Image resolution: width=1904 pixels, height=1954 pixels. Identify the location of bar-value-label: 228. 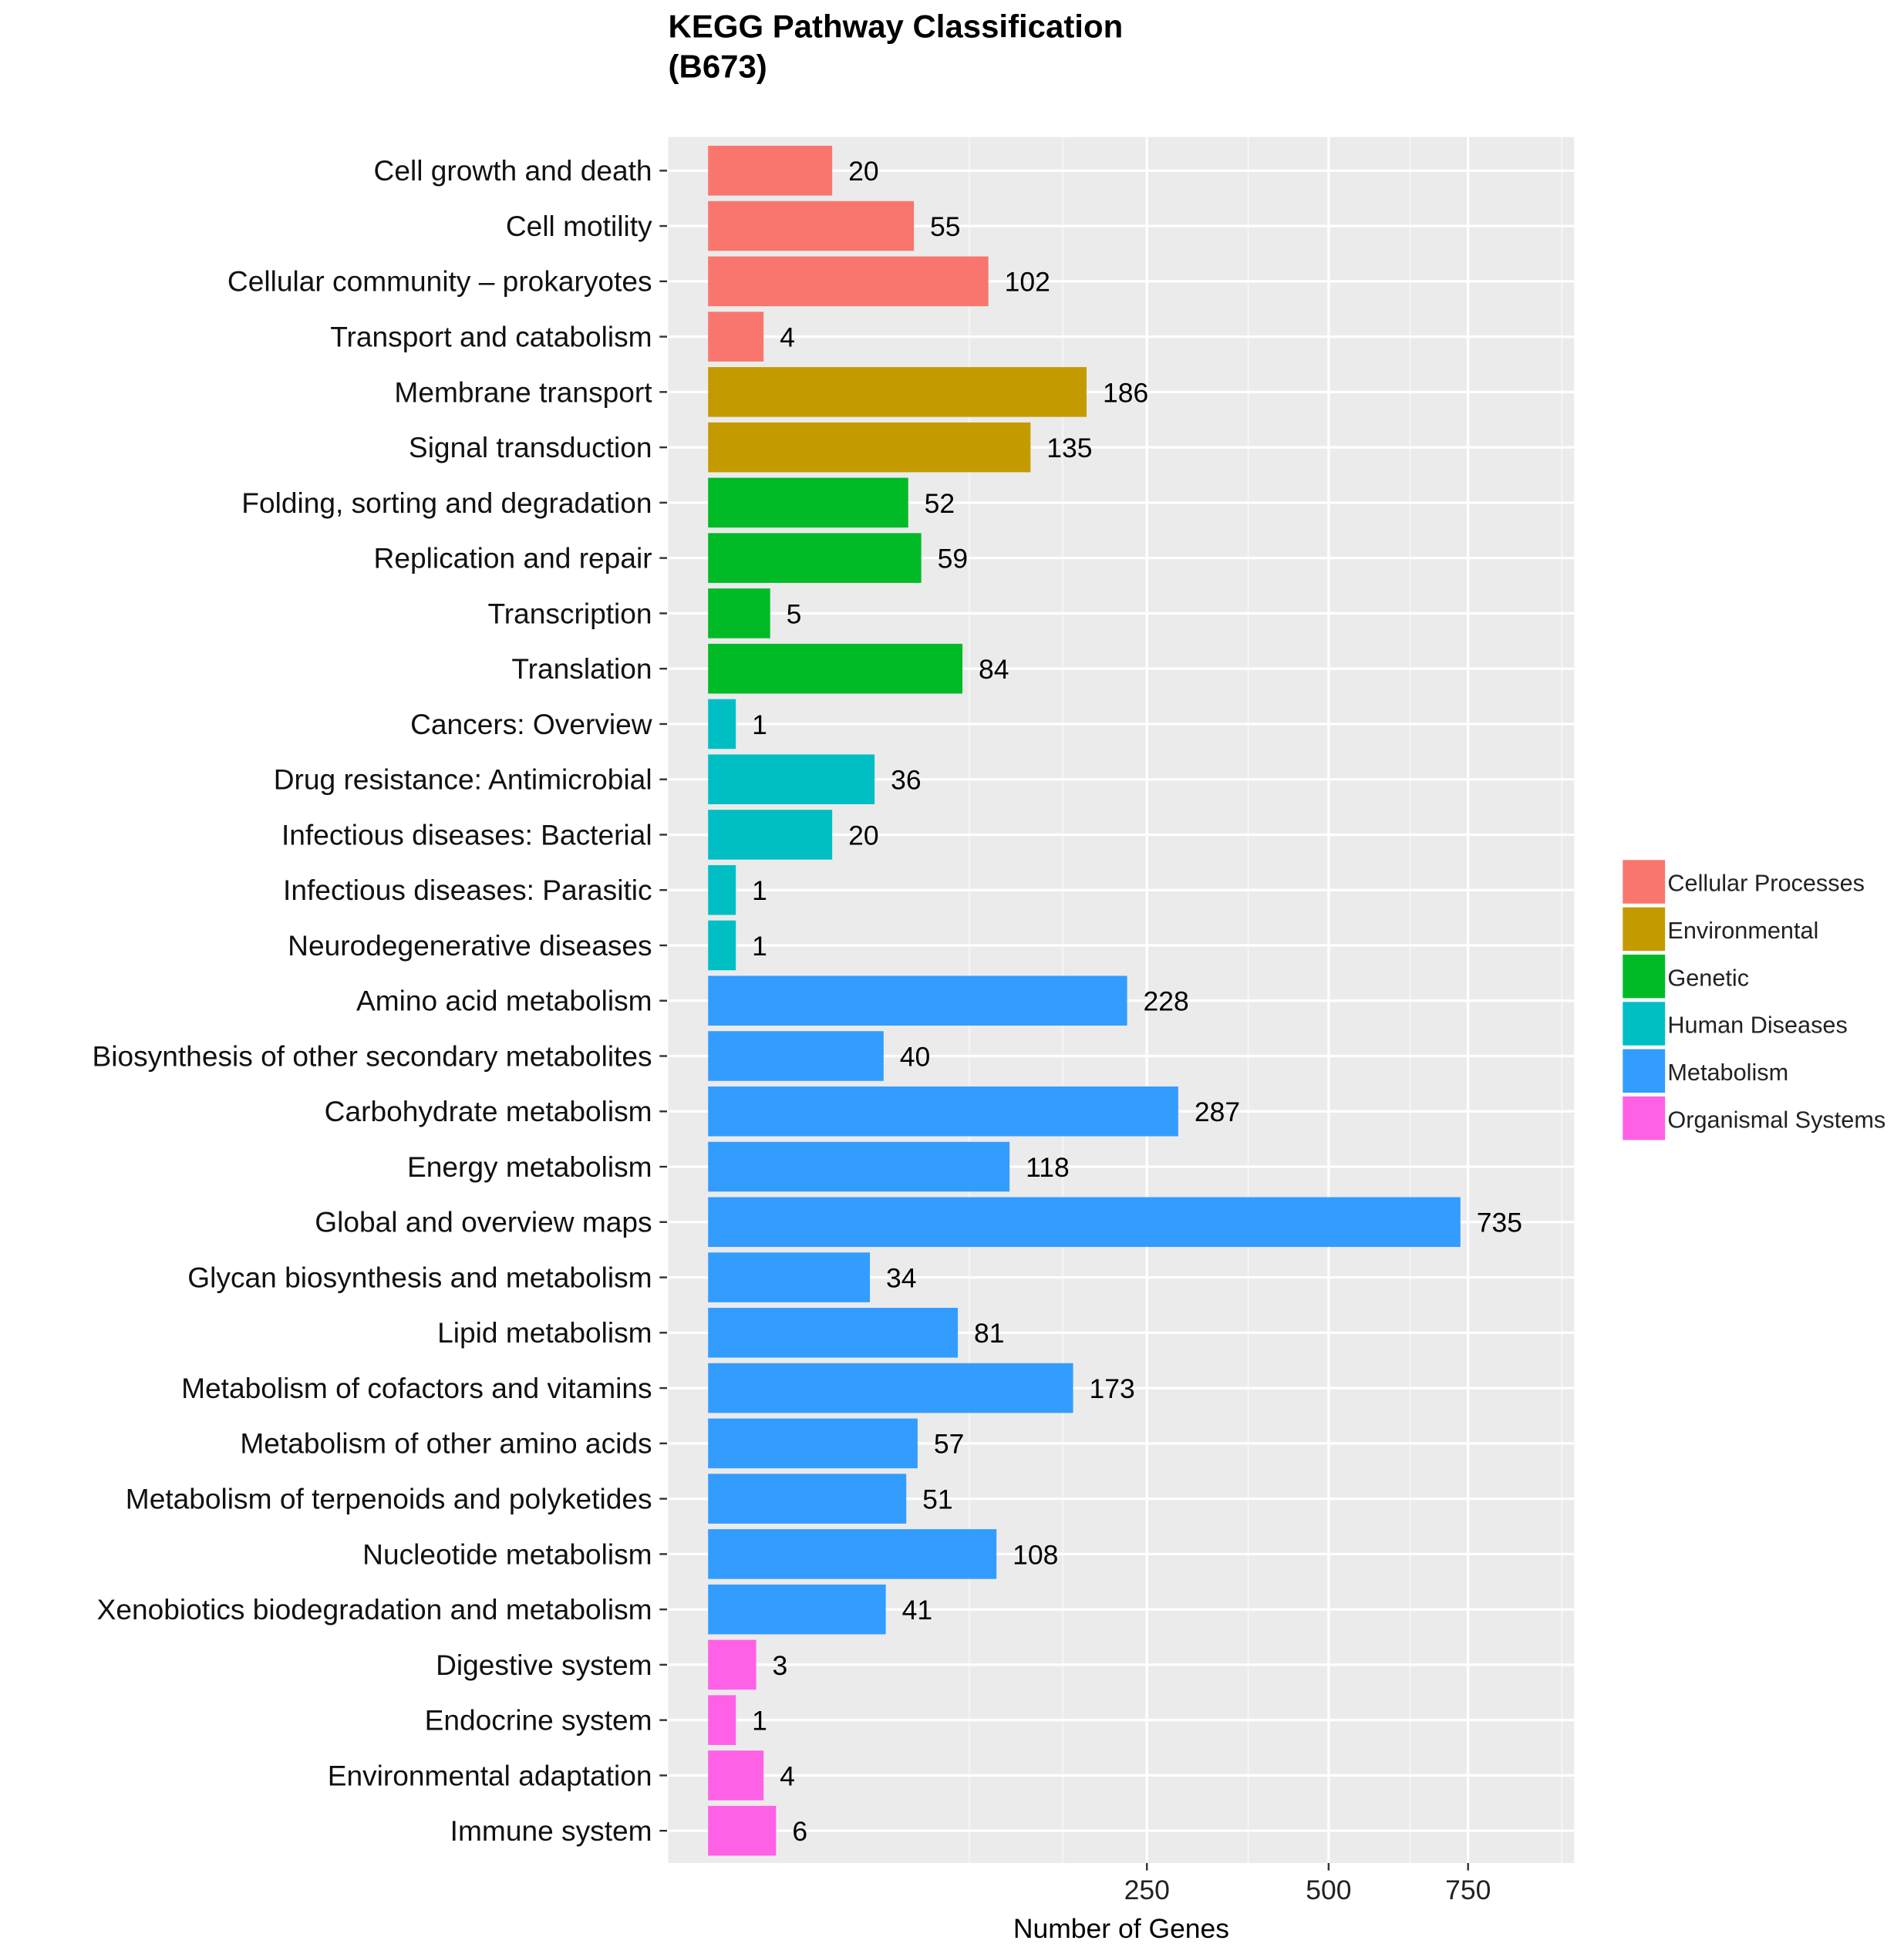
(1166, 1001).